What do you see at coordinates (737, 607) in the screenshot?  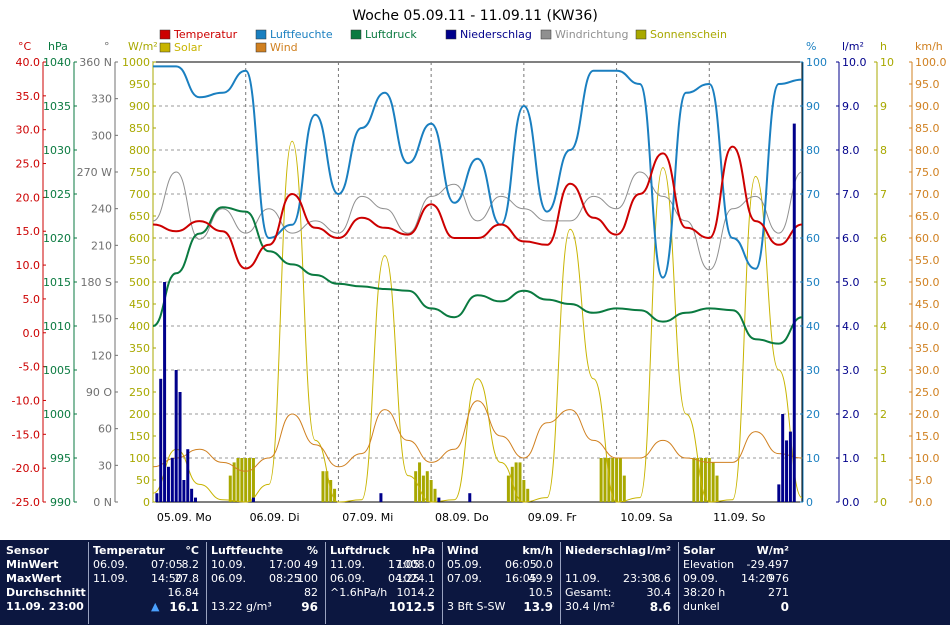 I see `solar-row: dunkel 0` at bounding box center [737, 607].